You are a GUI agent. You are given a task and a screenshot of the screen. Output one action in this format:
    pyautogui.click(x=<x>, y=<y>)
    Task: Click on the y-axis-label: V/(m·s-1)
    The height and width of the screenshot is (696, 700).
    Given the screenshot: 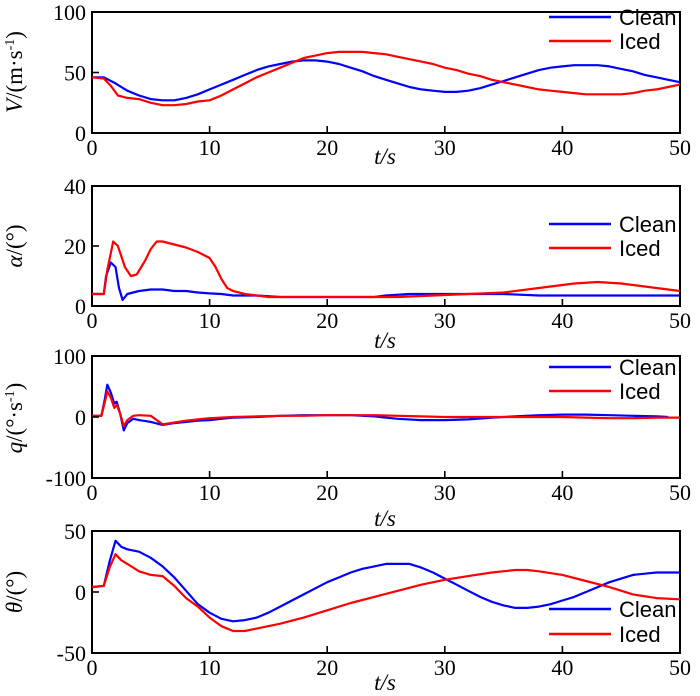 What is the action you would take?
    pyautogui.click(x=14, y=72)
    